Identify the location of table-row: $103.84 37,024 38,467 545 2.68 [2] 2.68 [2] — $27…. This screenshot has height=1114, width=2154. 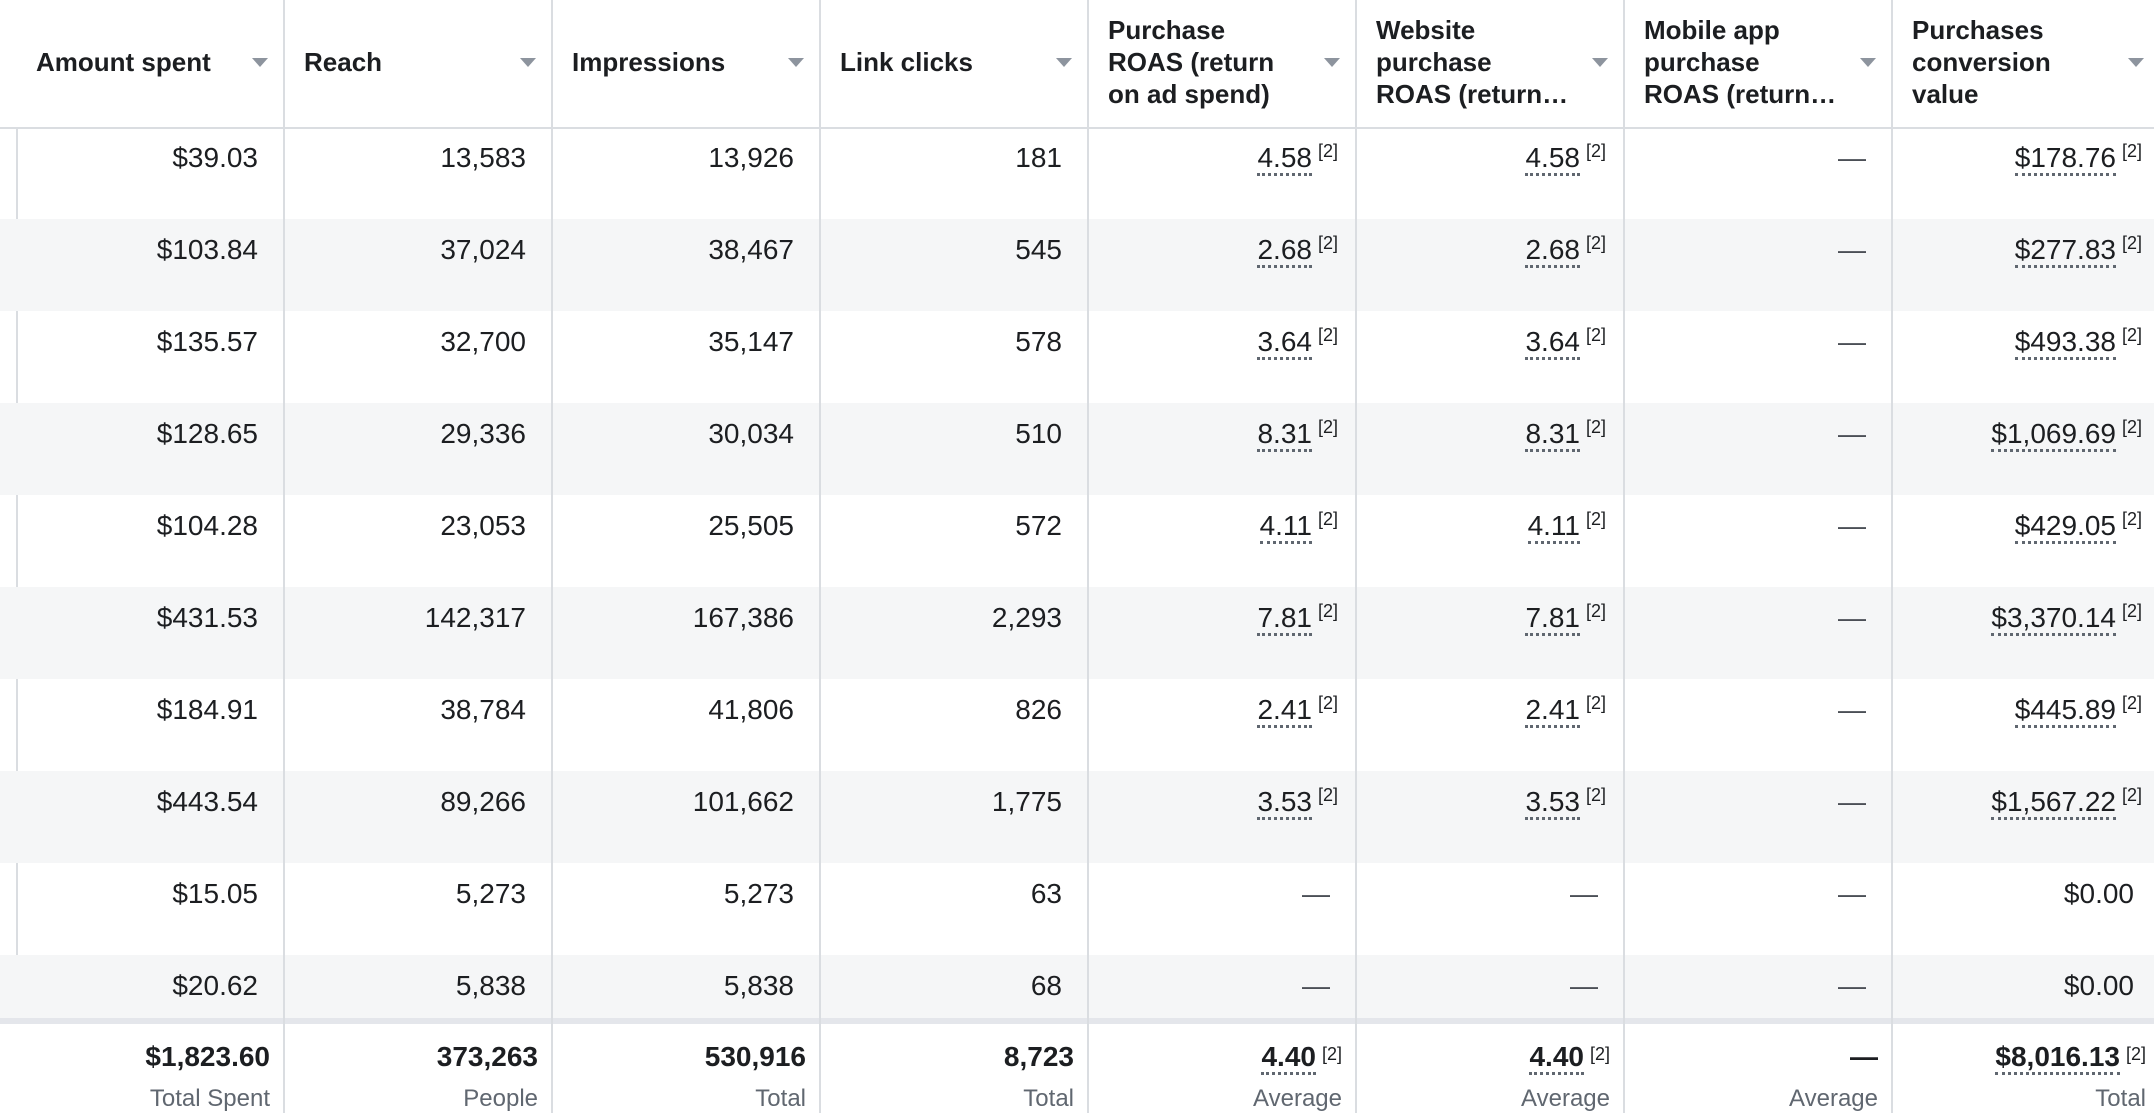
(1077, 265).